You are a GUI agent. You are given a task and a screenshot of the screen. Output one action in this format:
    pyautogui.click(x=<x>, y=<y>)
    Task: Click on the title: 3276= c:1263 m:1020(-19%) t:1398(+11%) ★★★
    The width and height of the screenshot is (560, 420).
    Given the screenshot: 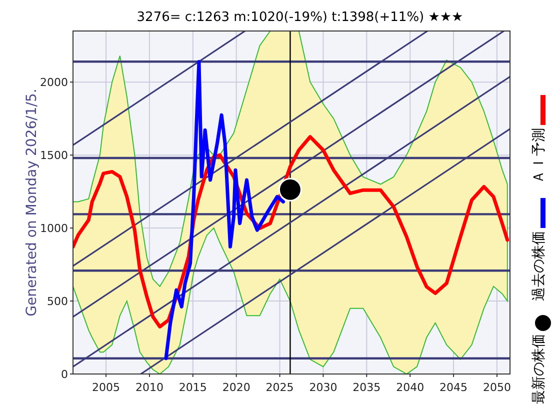 What is the action you would take?
    pyautogui.click(x=300, y=17)
    